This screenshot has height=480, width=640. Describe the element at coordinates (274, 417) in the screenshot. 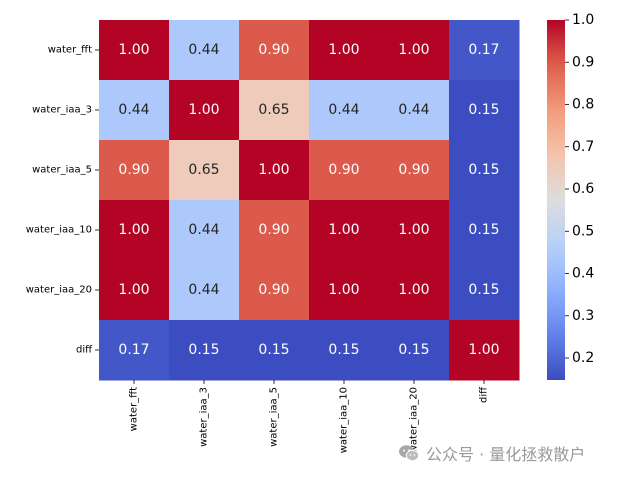

I see `x-tick-label: water_iaa_5` at that location.